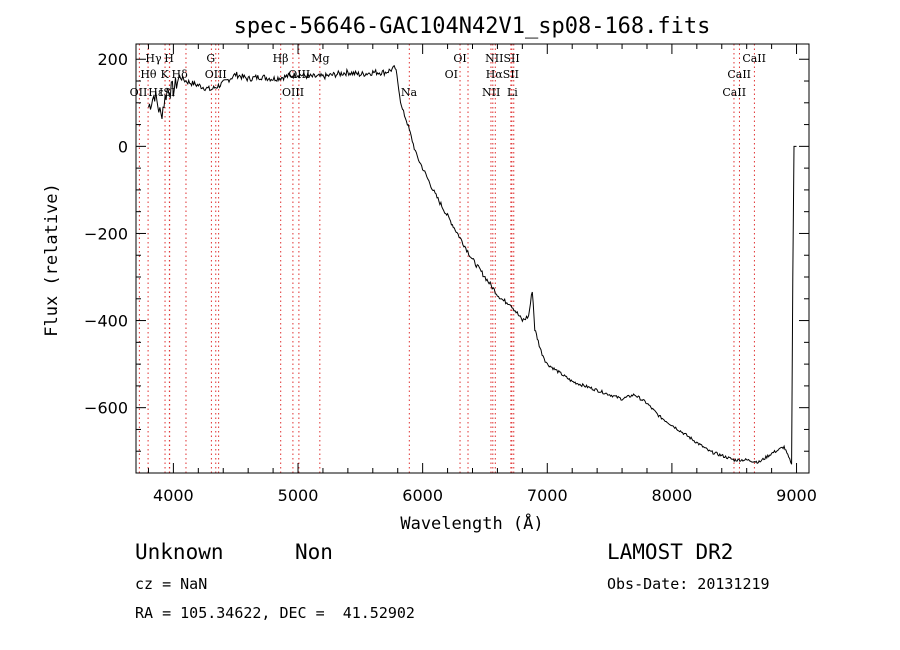 Image resolution: width=900 pixels, height=650 pixels. Describe the element at coordinates (156, 92) in the screenshot. I see `line-label: Hε` at that location.